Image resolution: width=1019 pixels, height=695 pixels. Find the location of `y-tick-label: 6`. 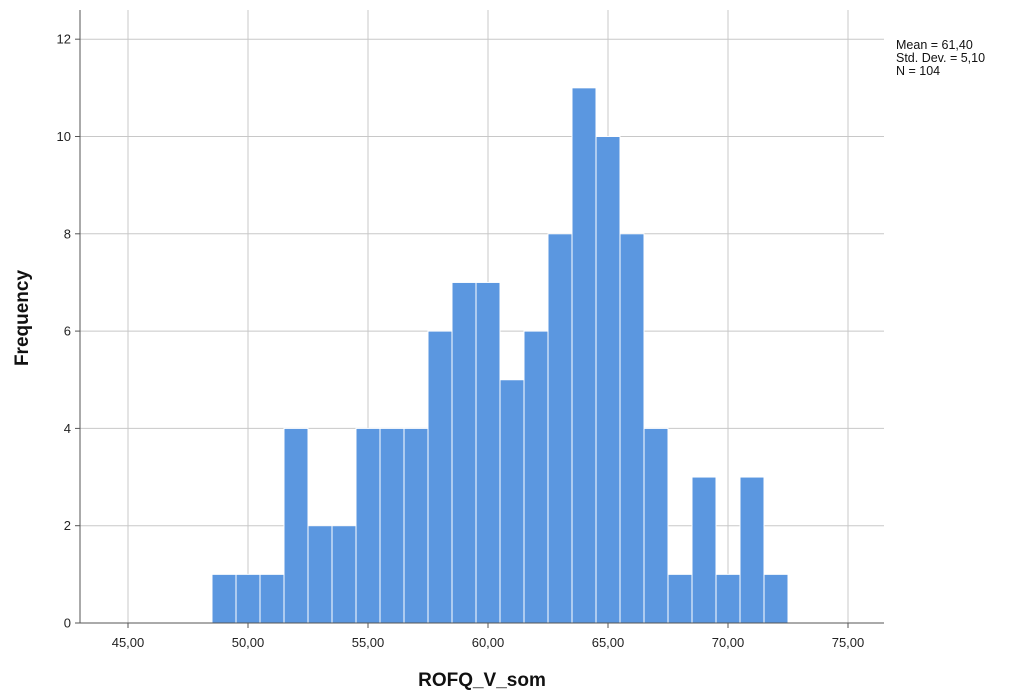

y-tick-label: 6 is located at coordinates (67, 331).